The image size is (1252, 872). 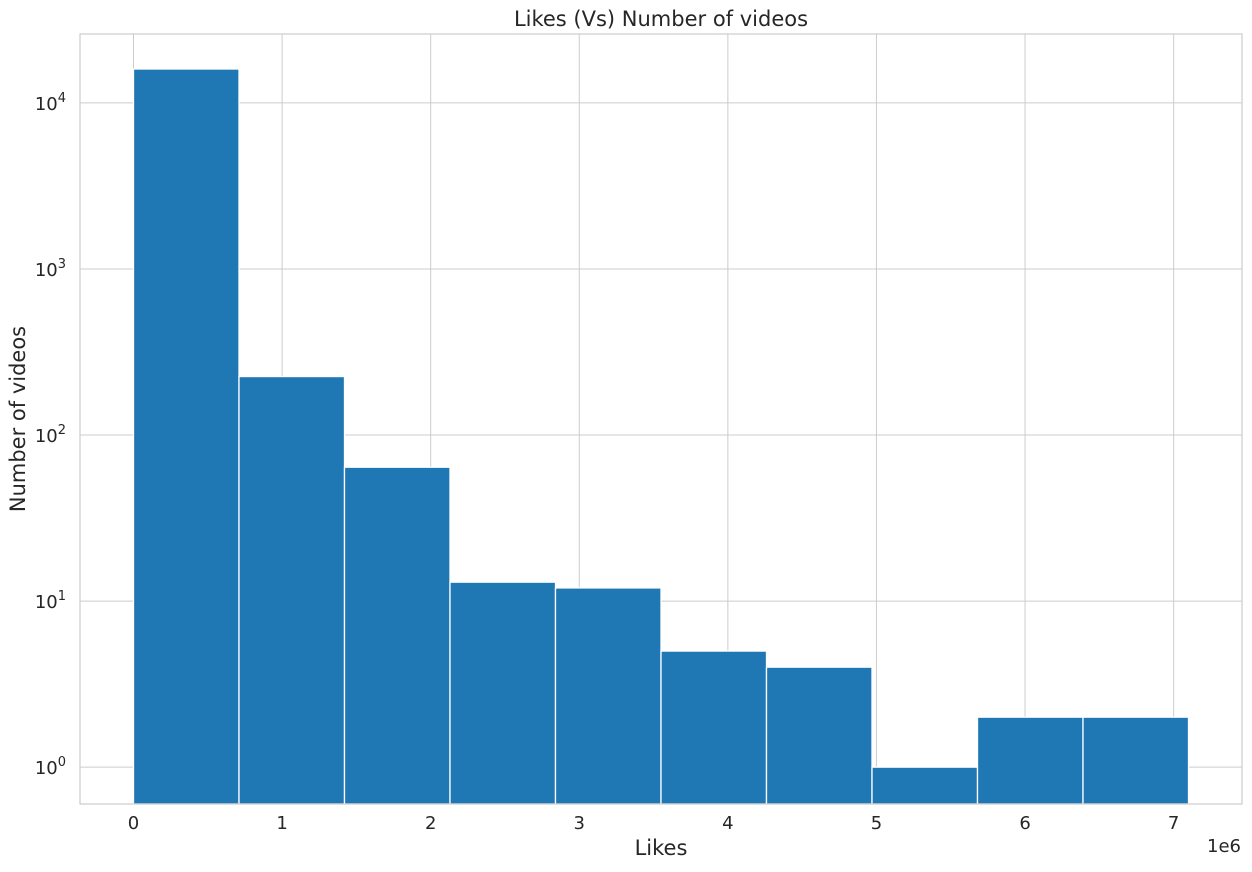 I want to click on y-tick-label: 10⁴, so click(x=50, y=103).